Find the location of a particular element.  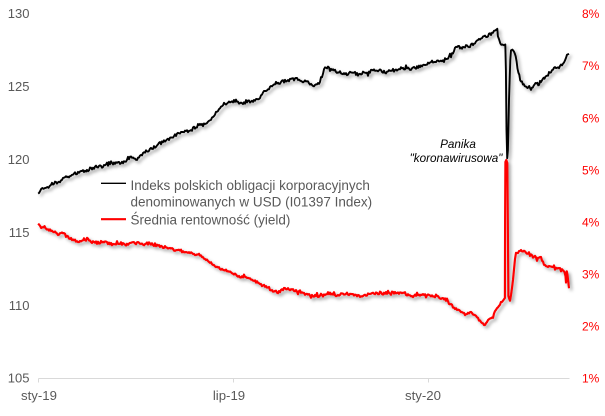

svg-text: 4% is located at coordinates (591, 223).